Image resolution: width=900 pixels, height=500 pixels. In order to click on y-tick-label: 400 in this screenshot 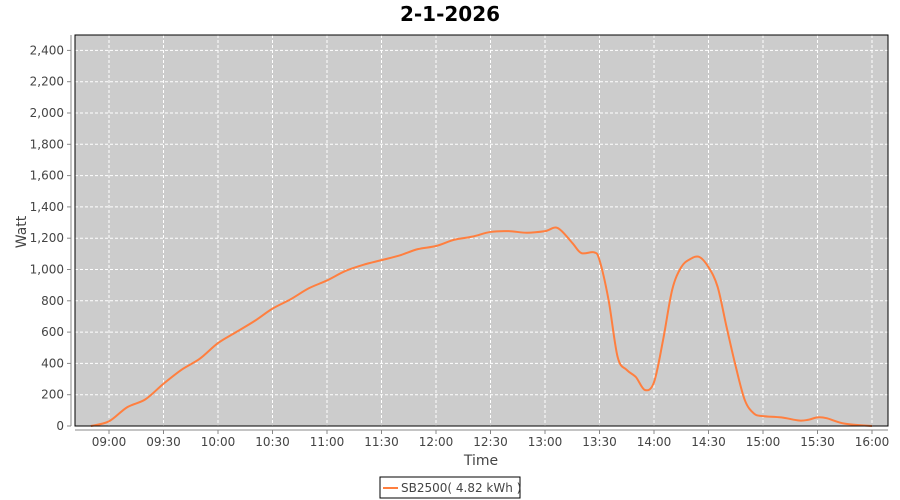, I will do `click(52, 363)`.